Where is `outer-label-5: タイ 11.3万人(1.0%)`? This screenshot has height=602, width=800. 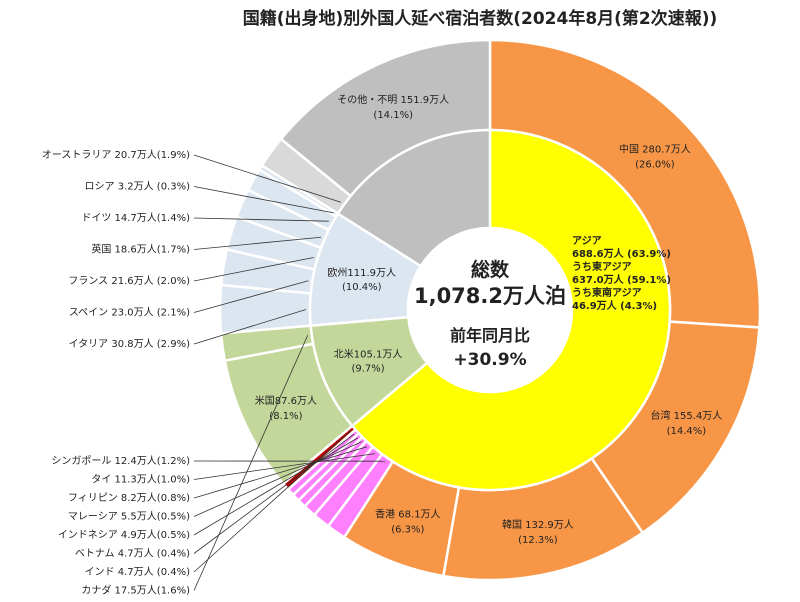
outer-label-5: タイ 11.3万人(1.0%) is located at coordinates (140, 480).